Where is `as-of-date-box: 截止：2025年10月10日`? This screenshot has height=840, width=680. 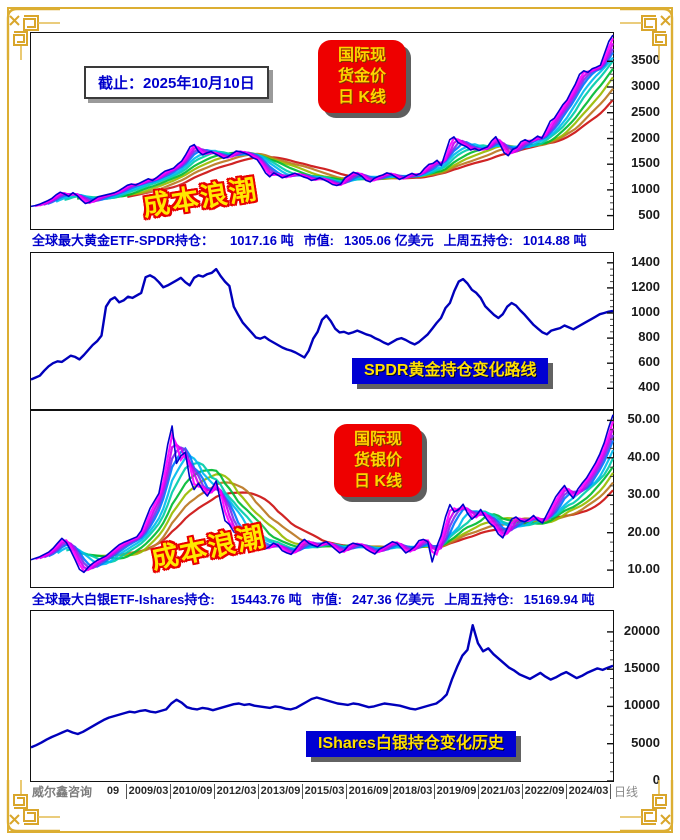 as-of-date-box: 截止：2025年10月10日 is located at coordinates (176, 82).